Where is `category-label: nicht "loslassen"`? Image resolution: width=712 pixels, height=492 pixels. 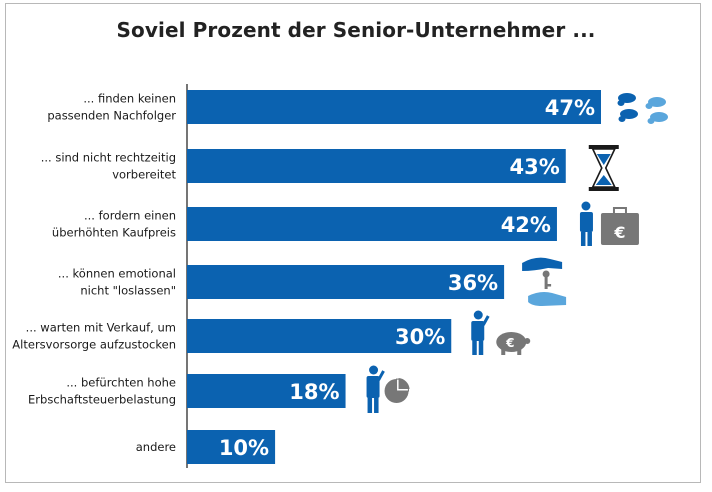 category-label: nicht "loslassen" is located at coordinates (128, 291).